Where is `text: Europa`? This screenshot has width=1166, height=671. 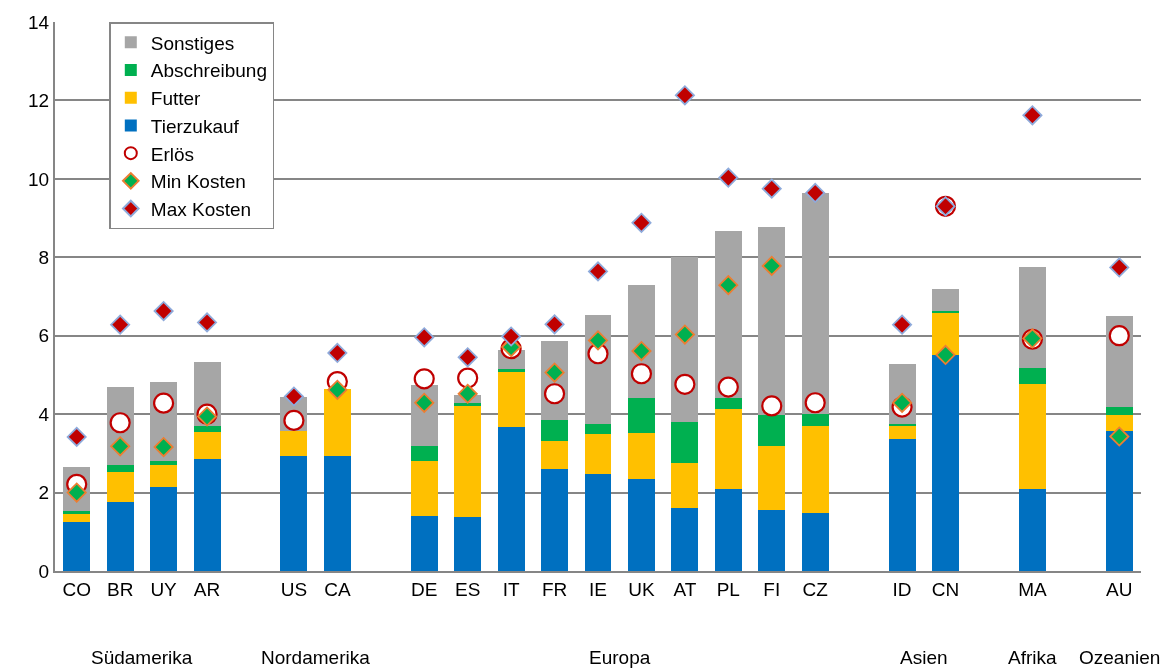
text: Europa is located at coordinates (620, 657).